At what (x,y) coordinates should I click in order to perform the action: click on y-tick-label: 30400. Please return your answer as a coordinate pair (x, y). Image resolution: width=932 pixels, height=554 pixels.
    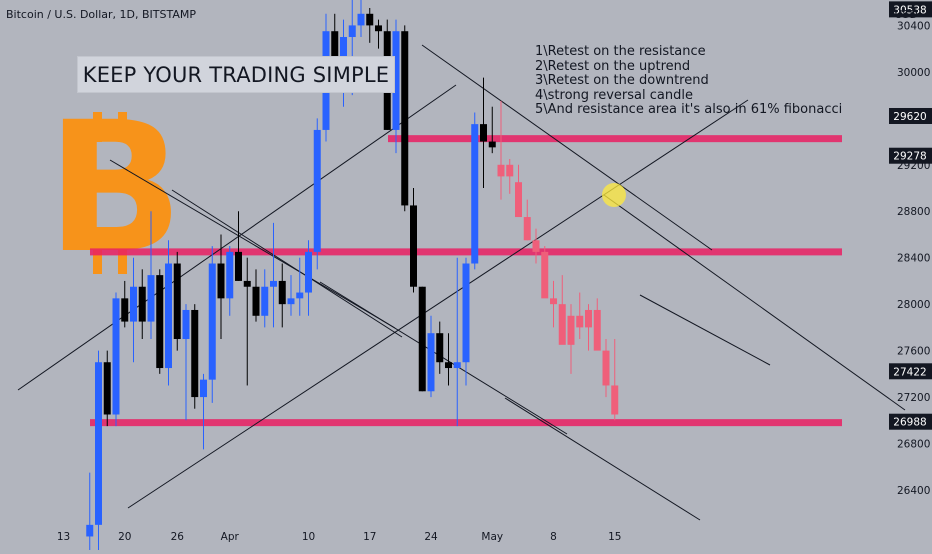
    Looking at the image, I should click on (913, 26).